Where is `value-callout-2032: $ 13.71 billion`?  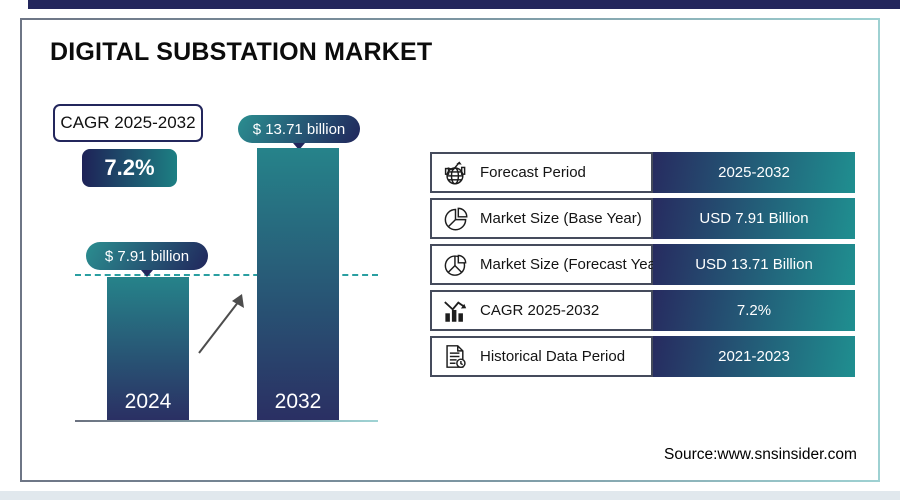
value-callout-2032: $ 13.71 billion is located at coordinates (299, 132).